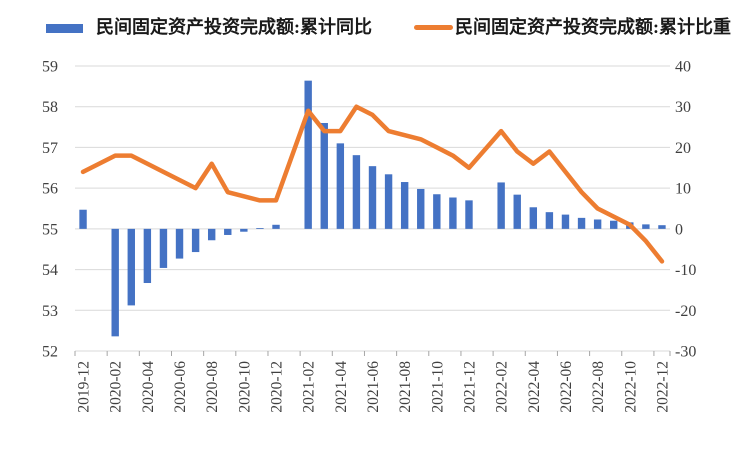 This screenshot has height=453, width=753. I want to click on left-axis-tick-label: 52, so click(50, 352).